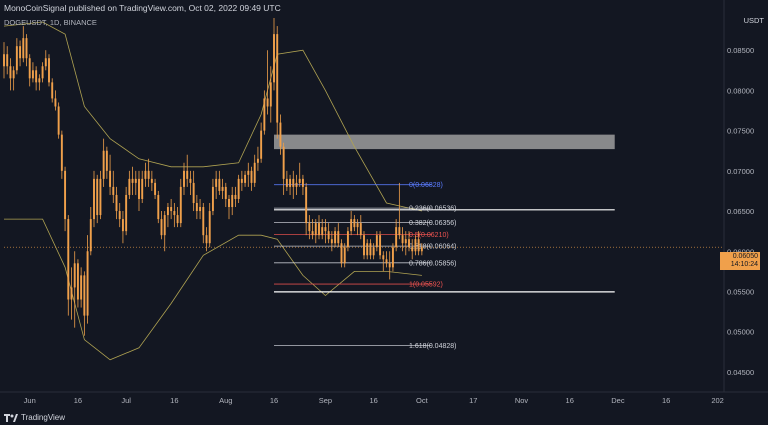  Describe the element at coordinates (126, 400) in the screenshot. I see `x-tick-label: Jul` at that location.